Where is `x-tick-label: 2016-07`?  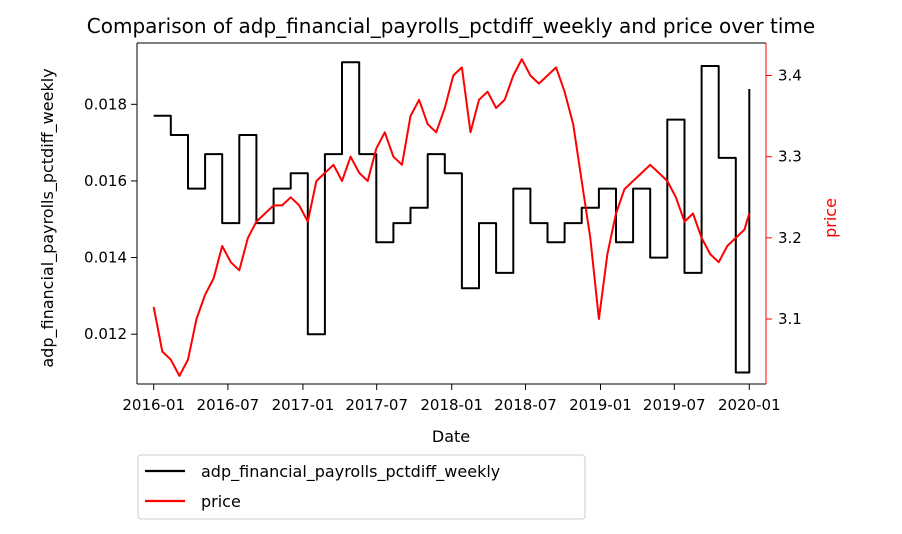 x-tick-label: 2016-07 is located at coordinates (228, 405).